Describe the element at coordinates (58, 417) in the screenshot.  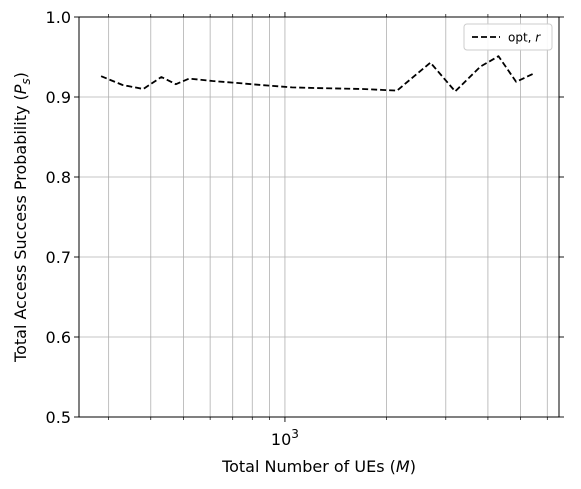
I see `y-tick-label: 0.5` at that location.